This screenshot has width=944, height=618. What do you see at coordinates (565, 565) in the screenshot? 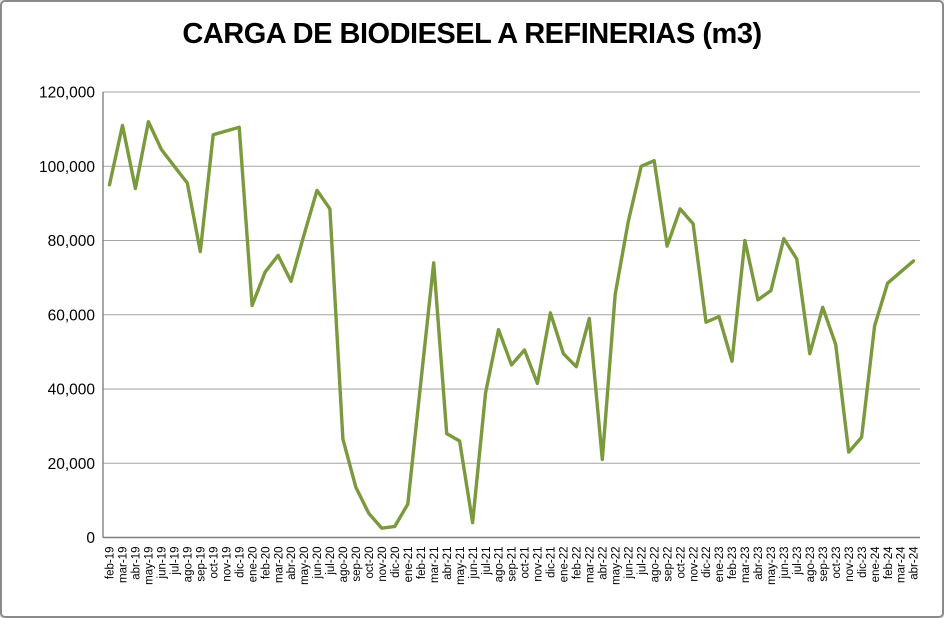
I see `x-axis-label: ene-22` at bounding box center [565, 565].